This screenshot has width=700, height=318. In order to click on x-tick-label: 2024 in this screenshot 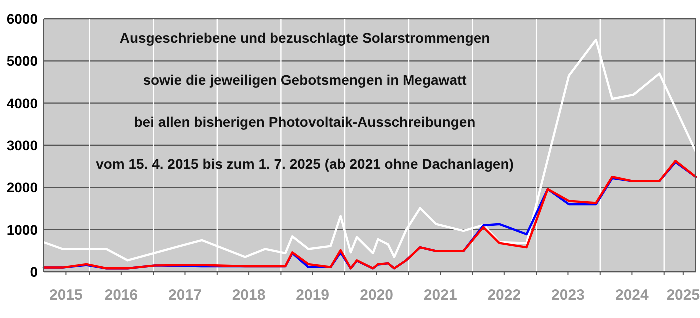, I will do `click(633, 295)`.